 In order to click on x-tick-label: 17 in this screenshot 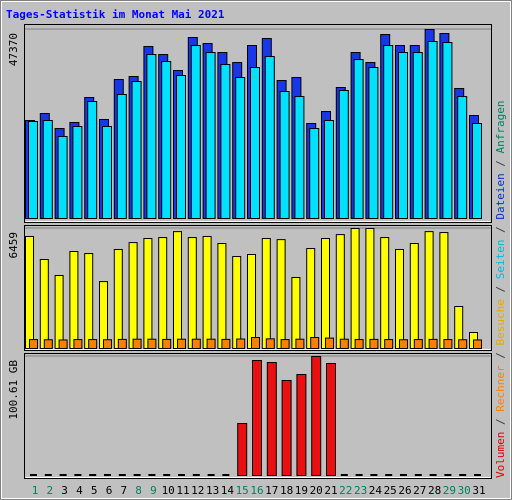, I will do `click(271, 490)`.